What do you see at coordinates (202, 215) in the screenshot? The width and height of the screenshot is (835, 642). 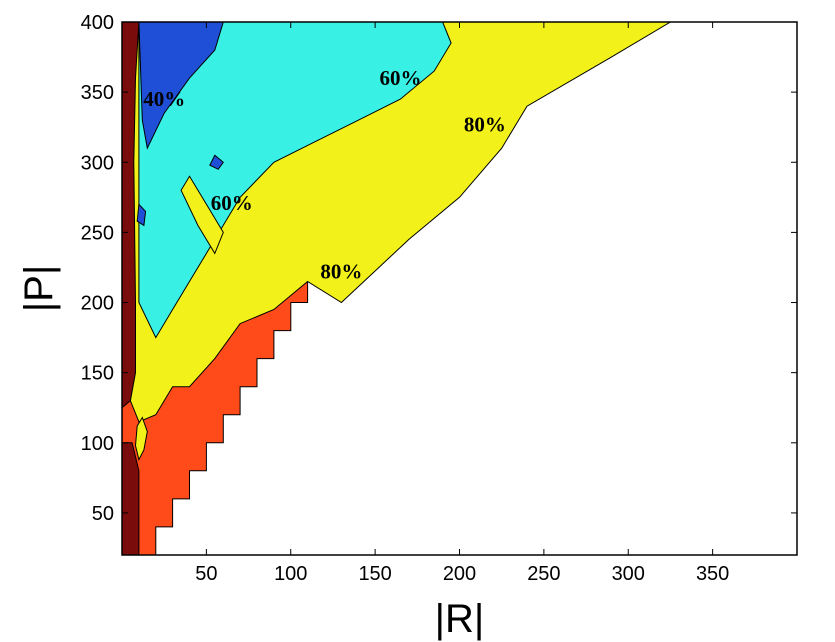 I see `region-yellow-inlay` at bounding box center [202, 215].